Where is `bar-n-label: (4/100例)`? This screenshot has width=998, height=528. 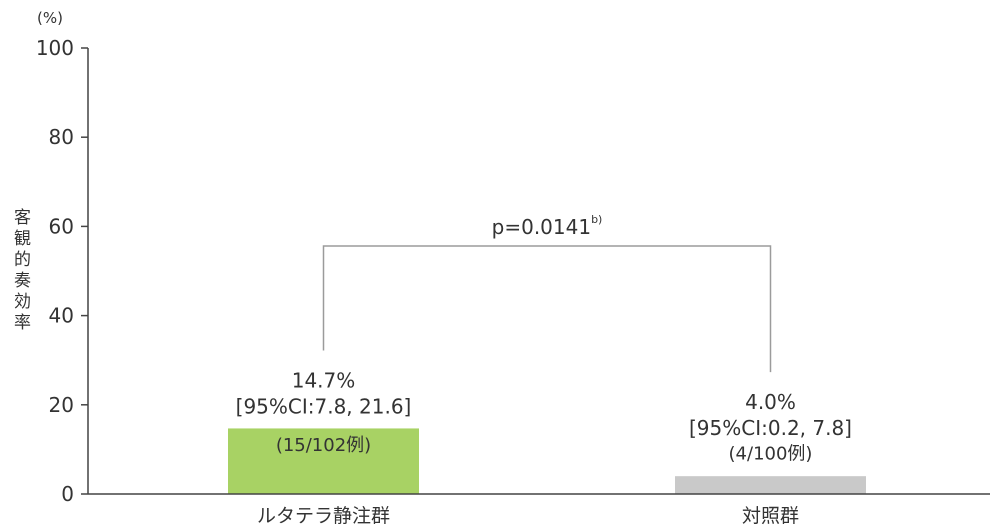 bar-n-label: (4/100例) is located at coordinates (771, 454).